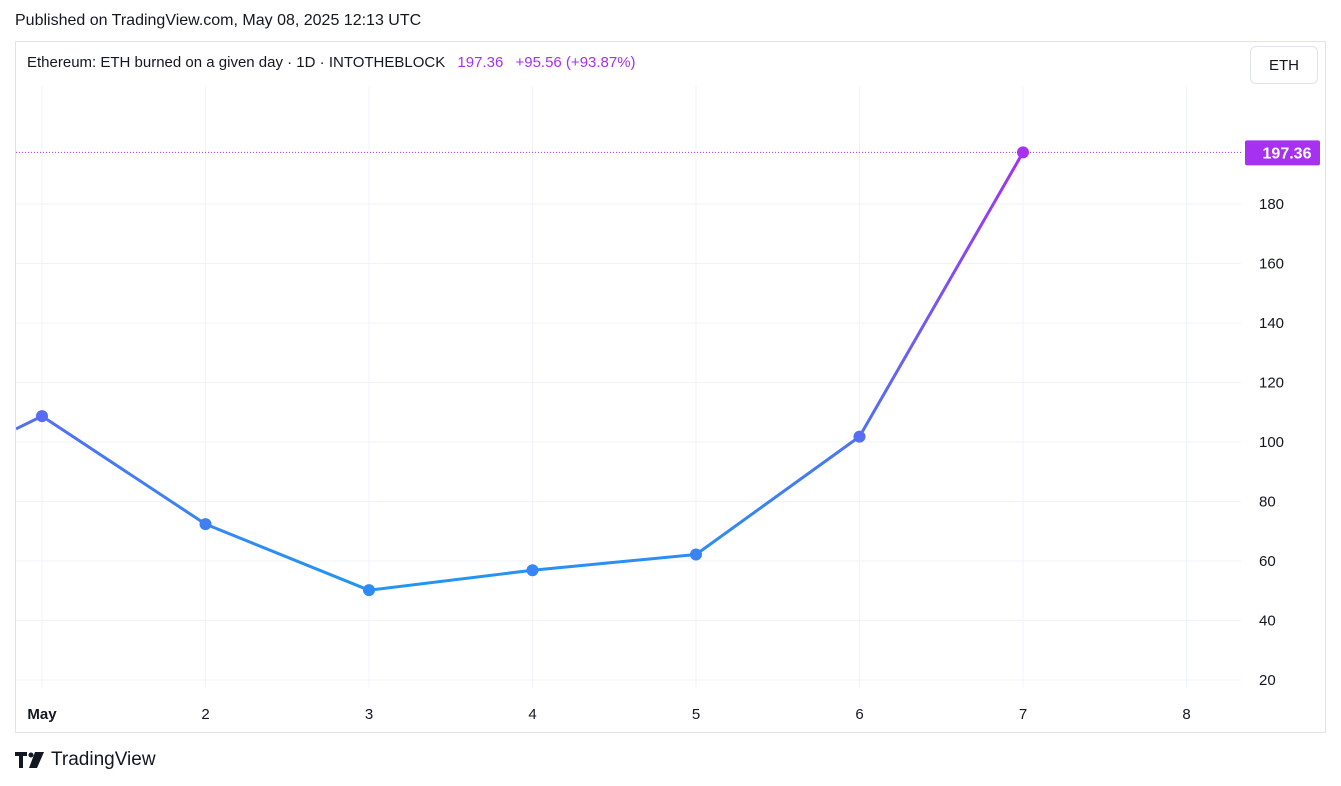 Image resolution: width=1341 pixels, height=786 pixels. I want to click on x-tick-label: 8, so click(1186, 714).